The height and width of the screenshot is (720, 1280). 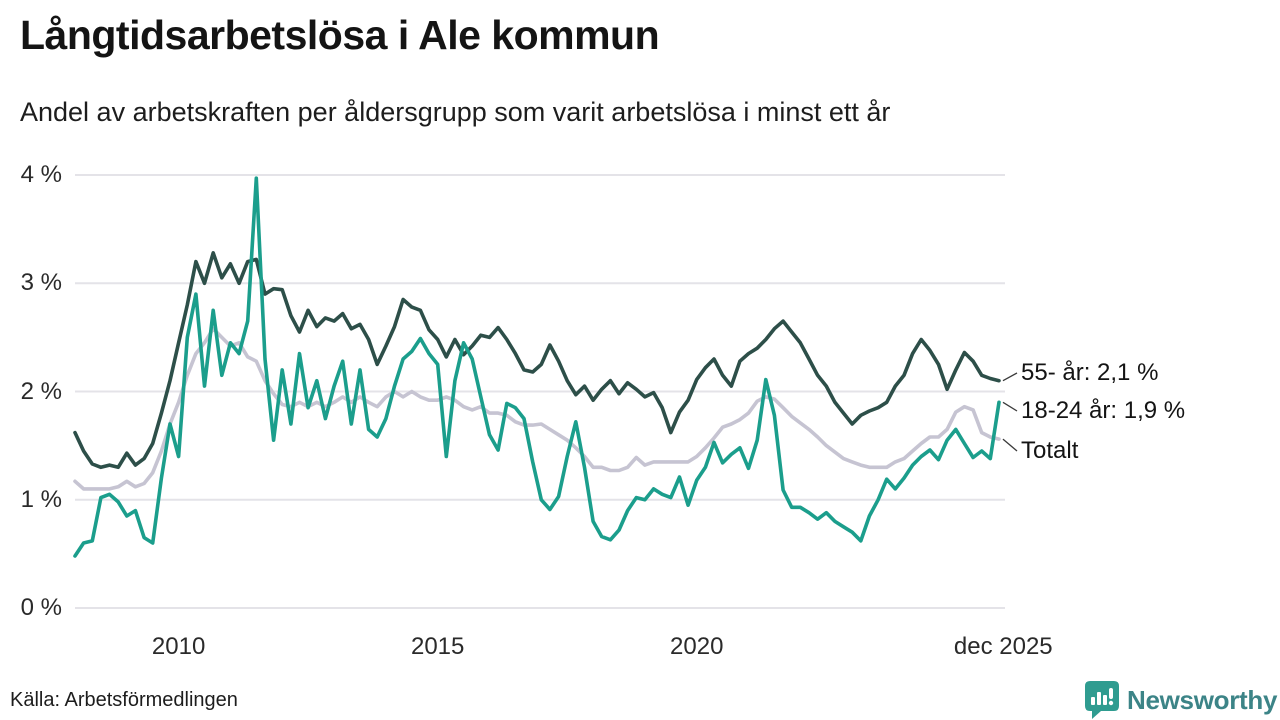 I want to click on x-axis-tick-label: 2010, so click(x=178, y=646).